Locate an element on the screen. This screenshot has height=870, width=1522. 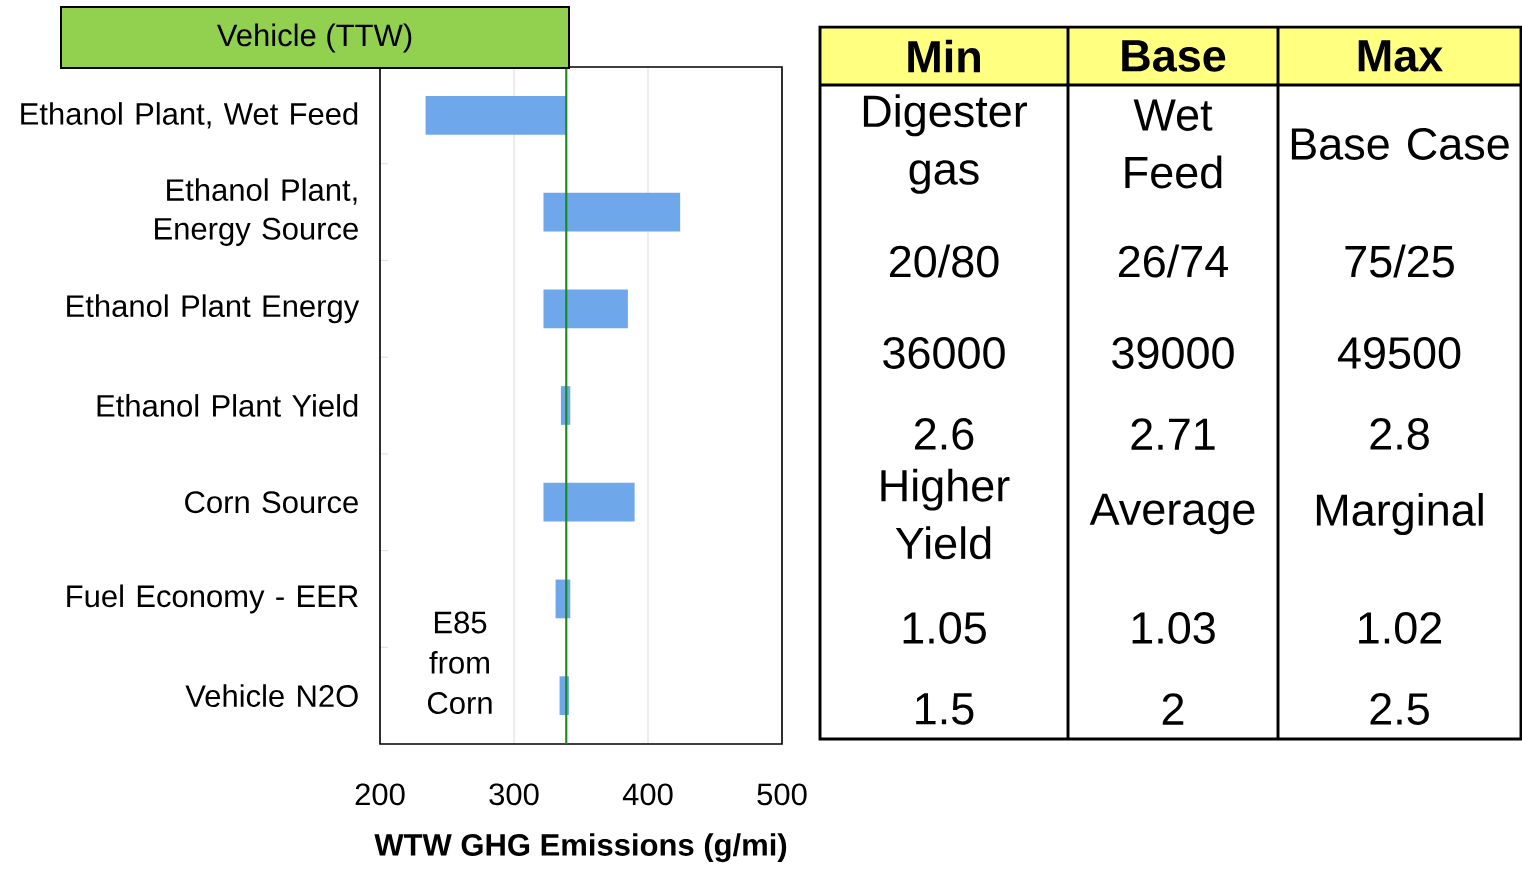
y-tick-label: Ethanol Plant Yield is located at coordinates (227, 405).